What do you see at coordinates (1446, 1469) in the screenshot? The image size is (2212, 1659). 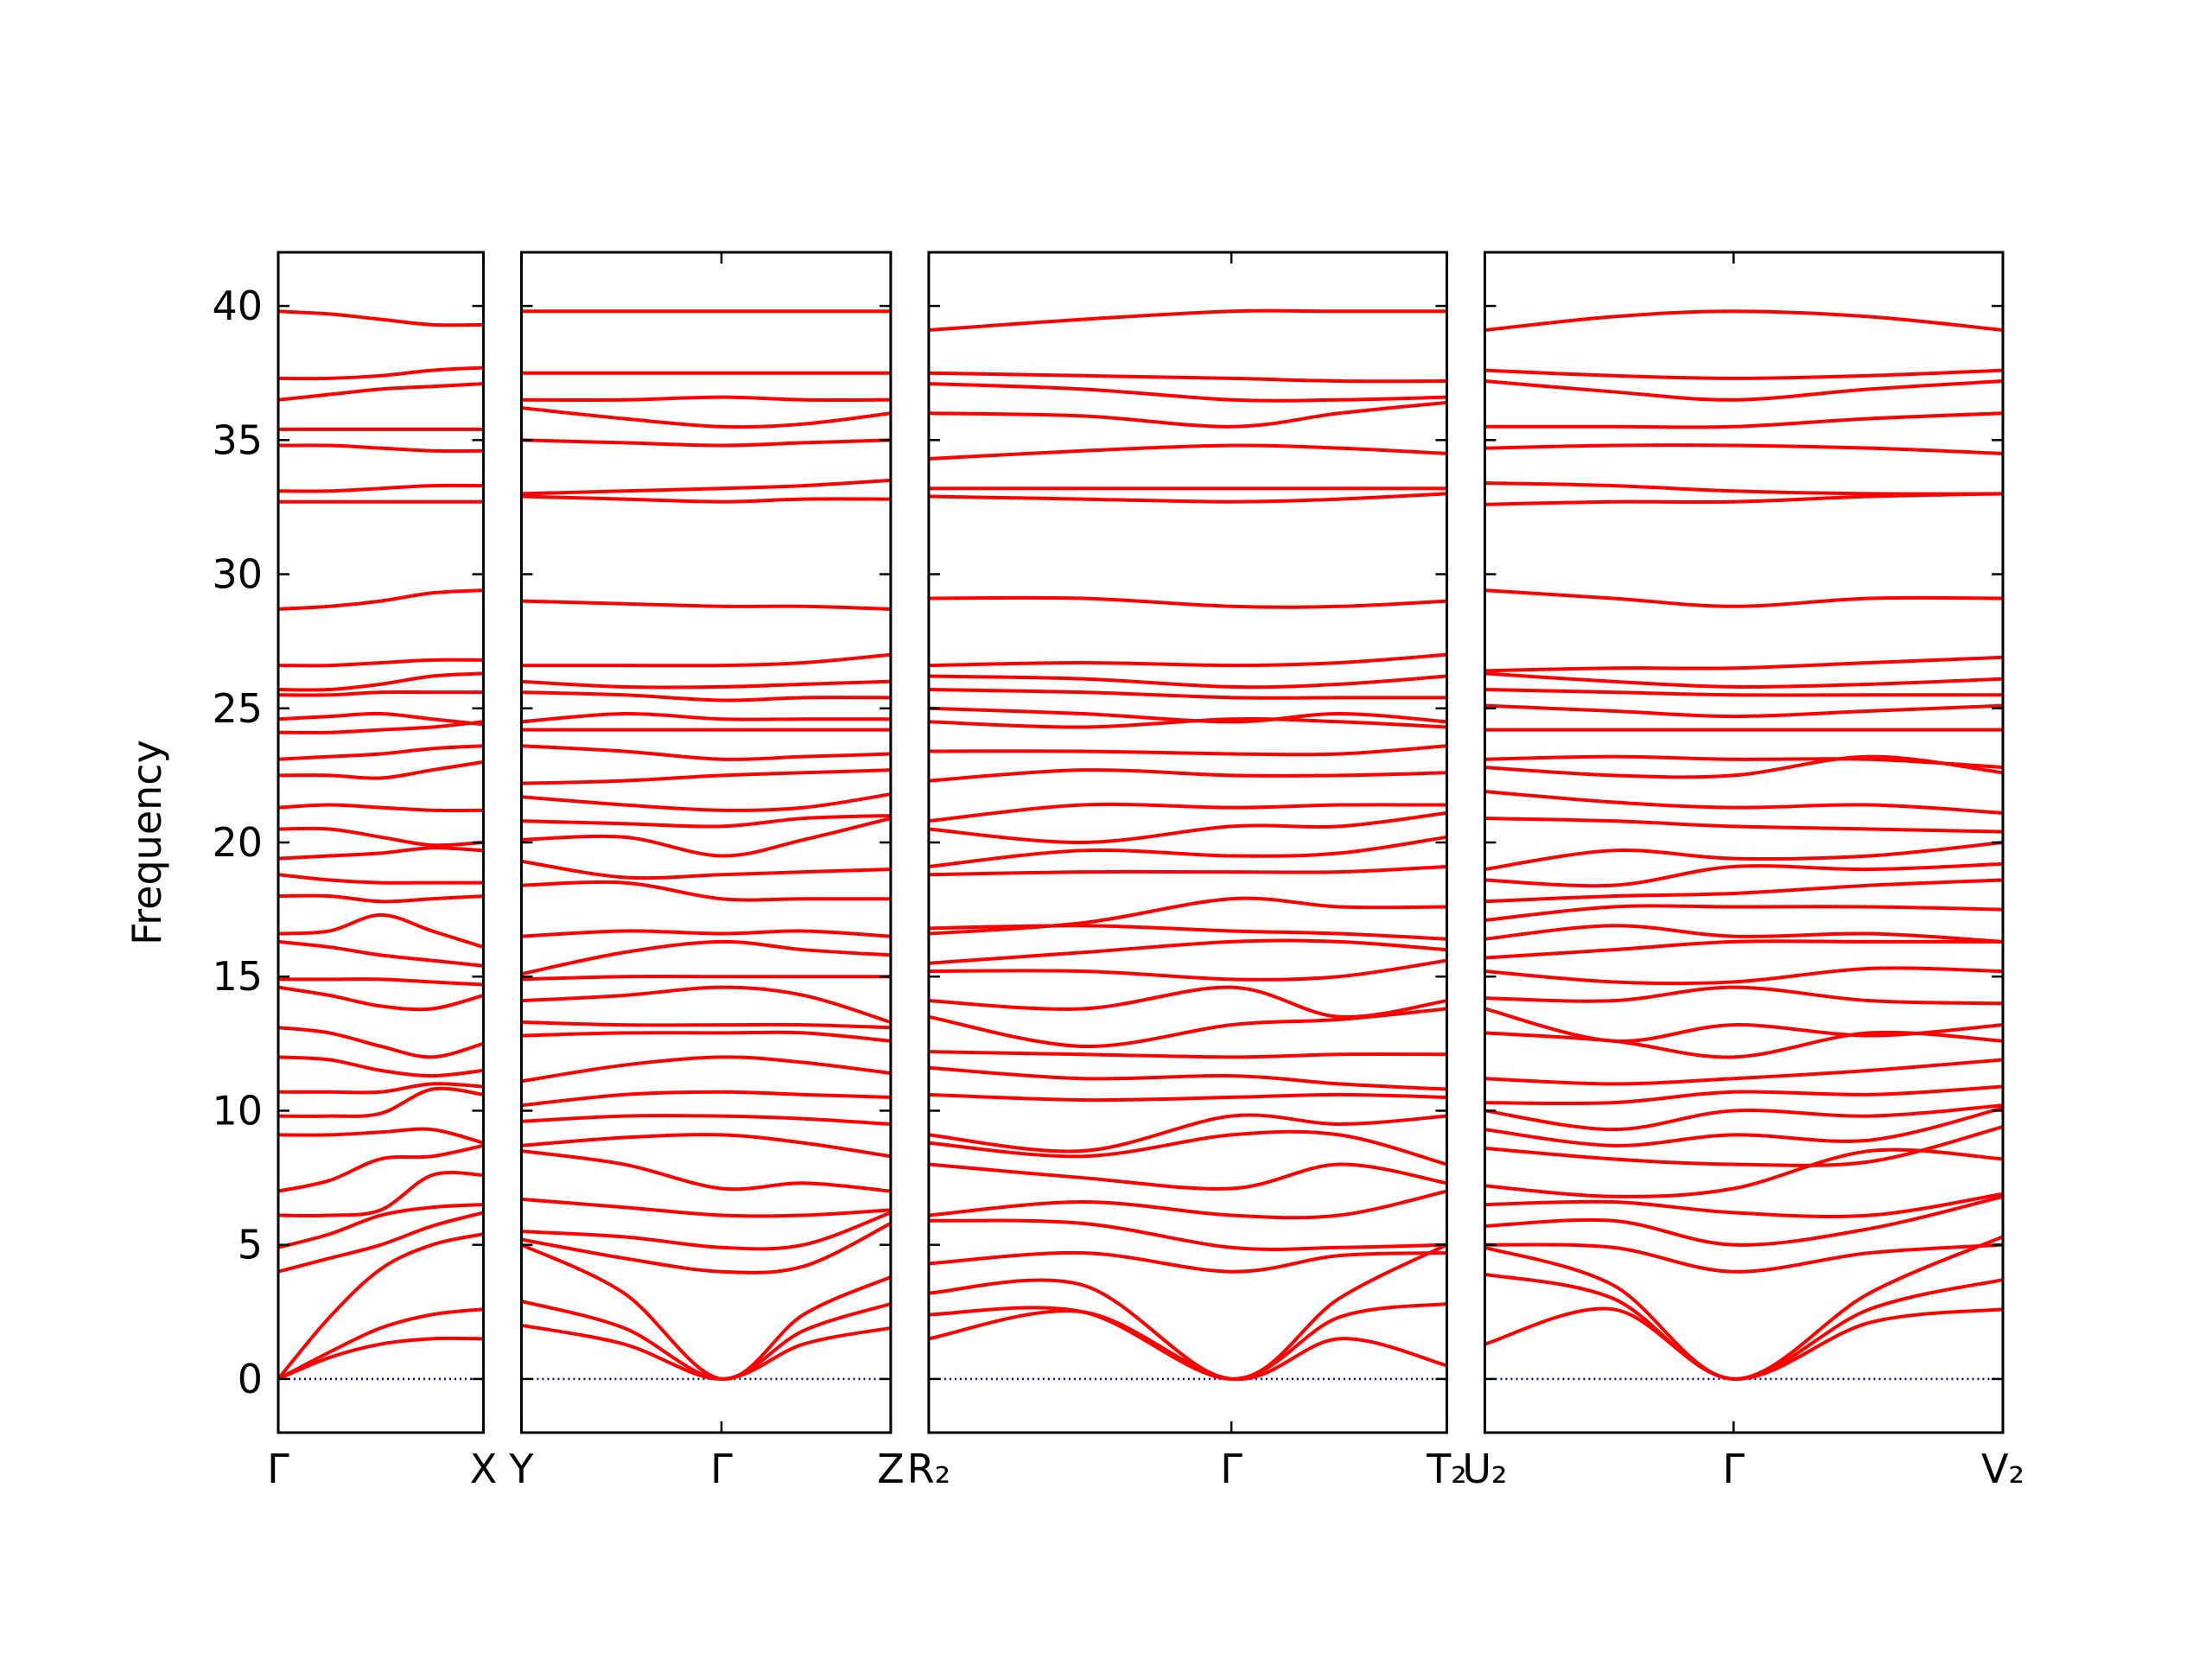 I see `x-tick-label: T₂` at bounding box center [1446, 1469].